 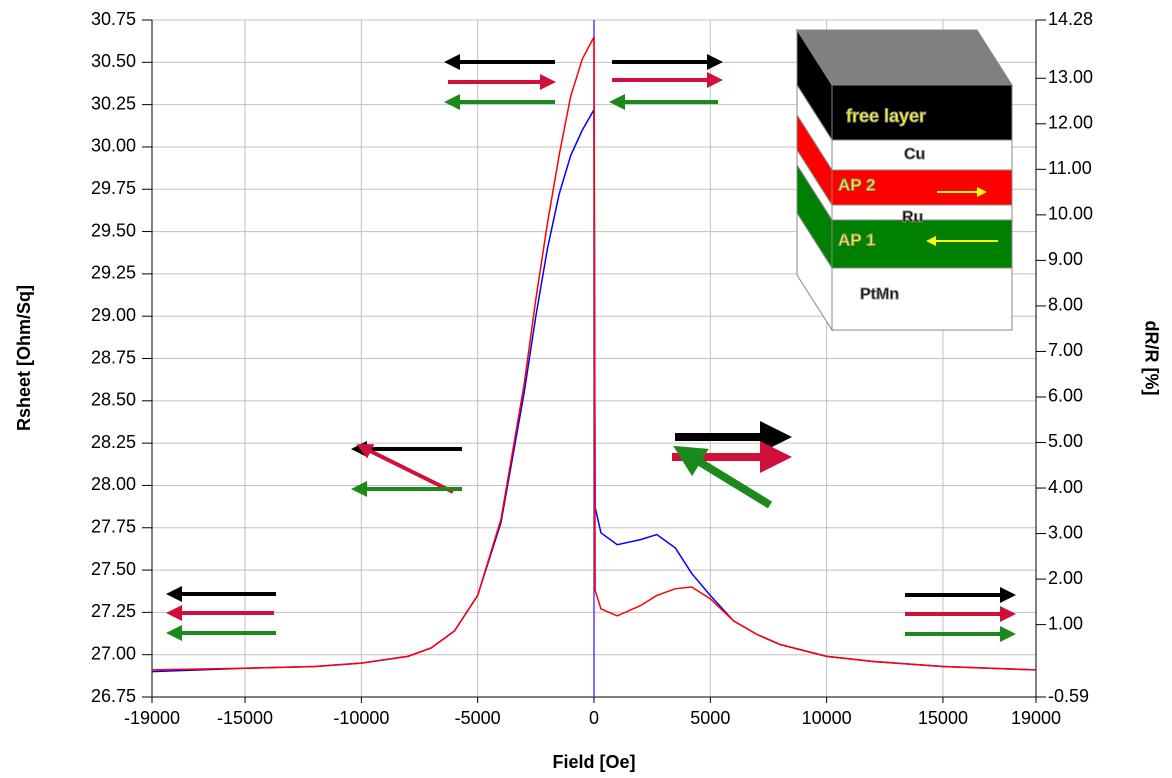 What do you see at coordinates (1065, 350) in the screenshot?
I see `y2-tick-label: 7.00` at bounding box center [1065, 350].